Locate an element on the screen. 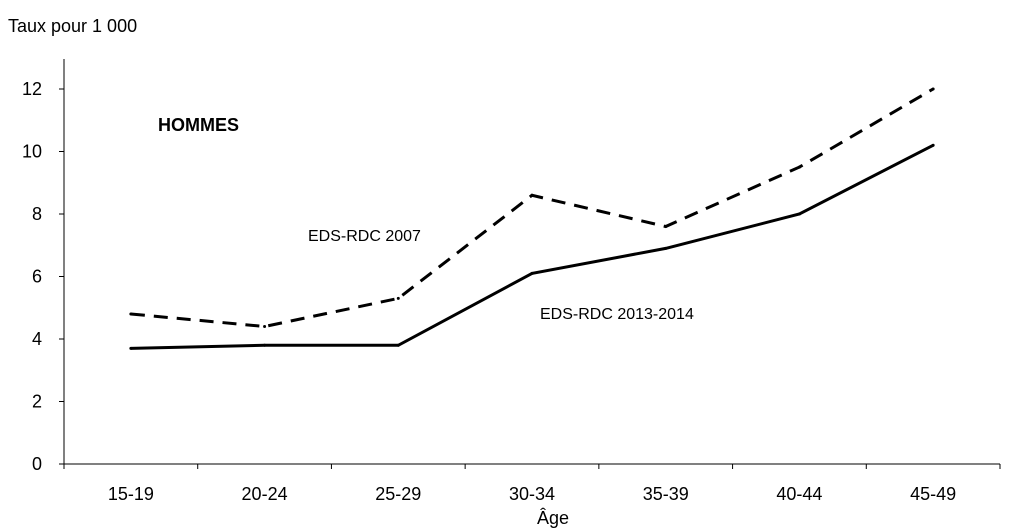 This screenshot has width=1017, height=529. x-tick-label: 45-49 is located at coordinates (933, 494).